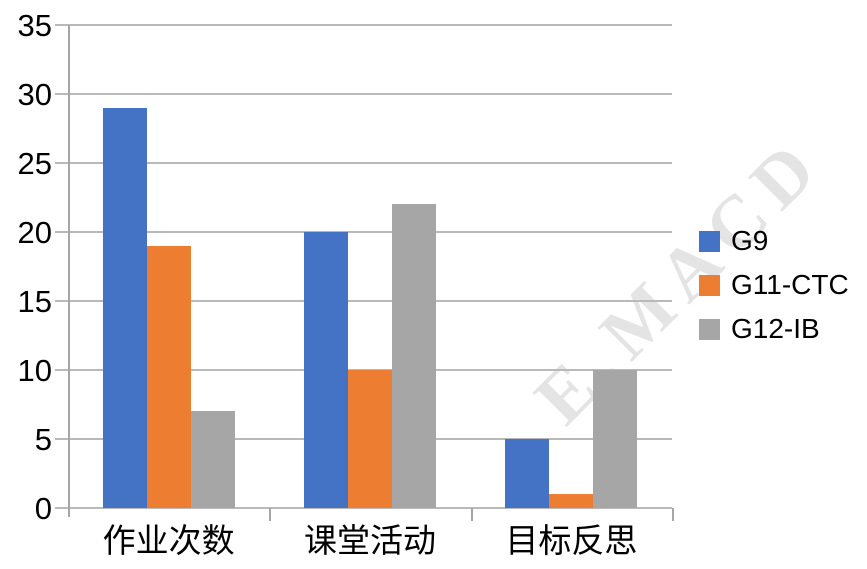 The height and width of the screenshot is (569, 867). What do you see at coordinates (43, 439) in the screenshot?
I see `y-tick-label: 5` at bounding box center [43, 439].